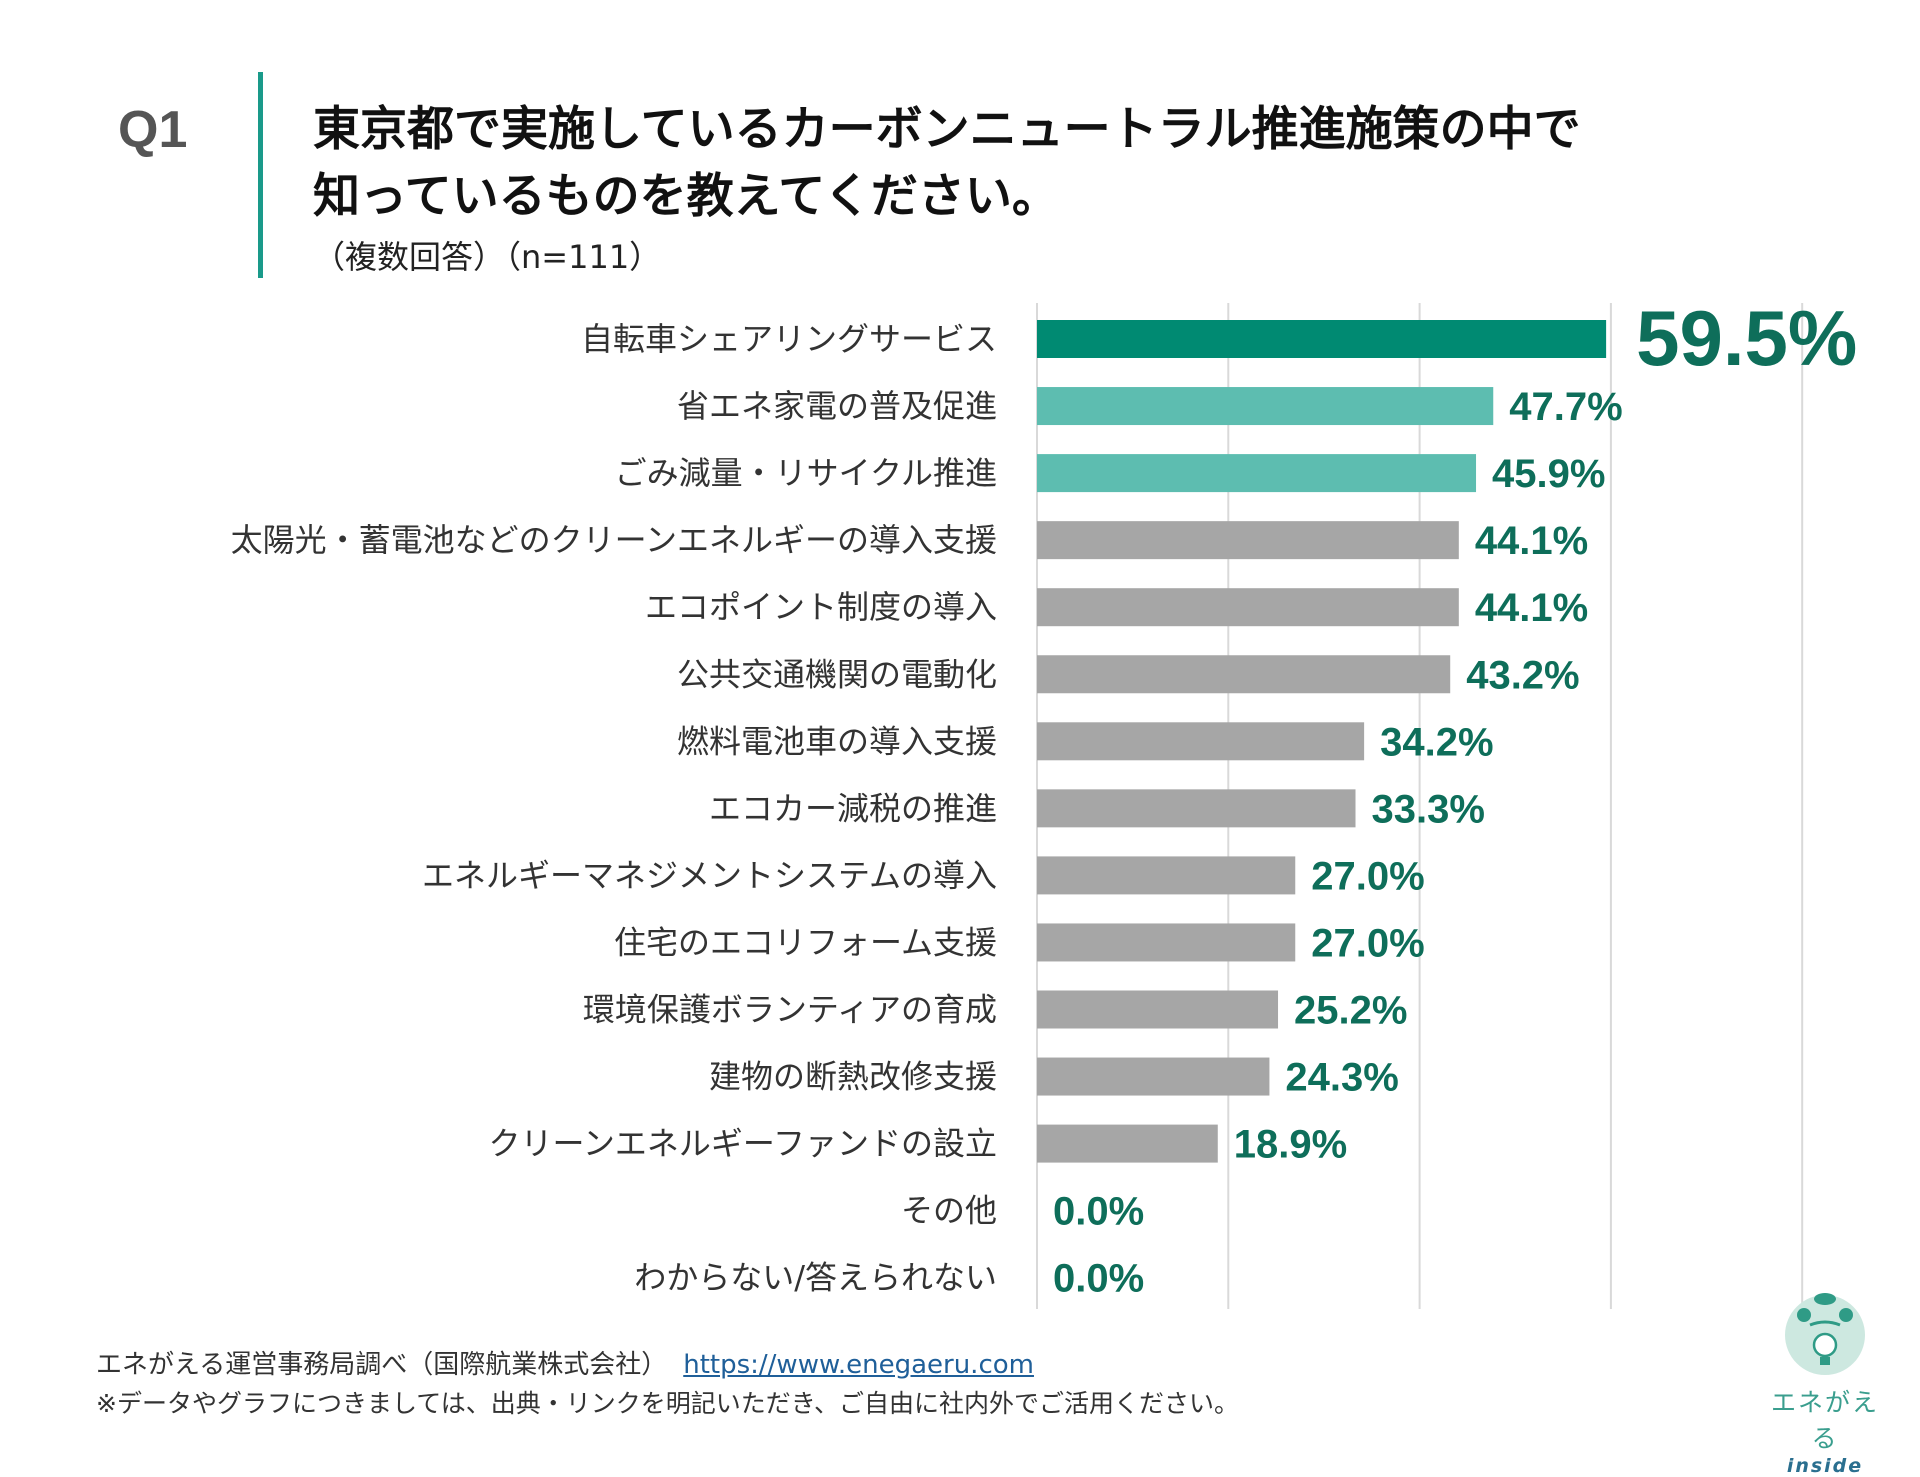 This screenshot has width=1920, height=1477. I want to click on category-label: エネルギーマネジメントシステムの導入, so click(709, 875).